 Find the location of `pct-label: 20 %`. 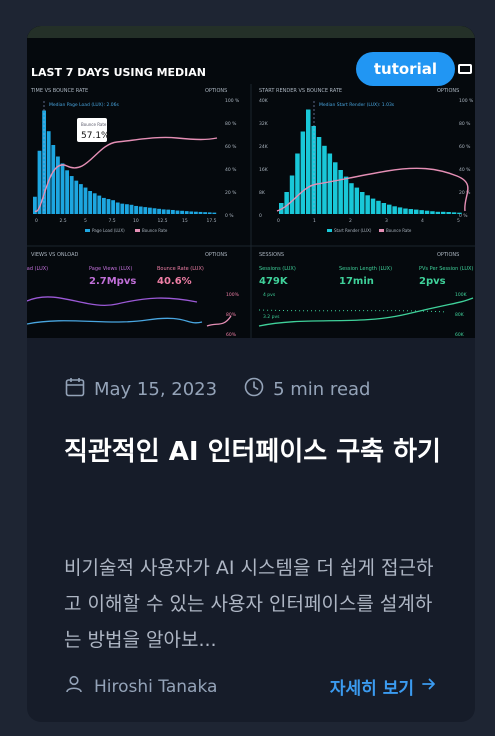

pct-label: 20 % is located at coordinates (465, 193).